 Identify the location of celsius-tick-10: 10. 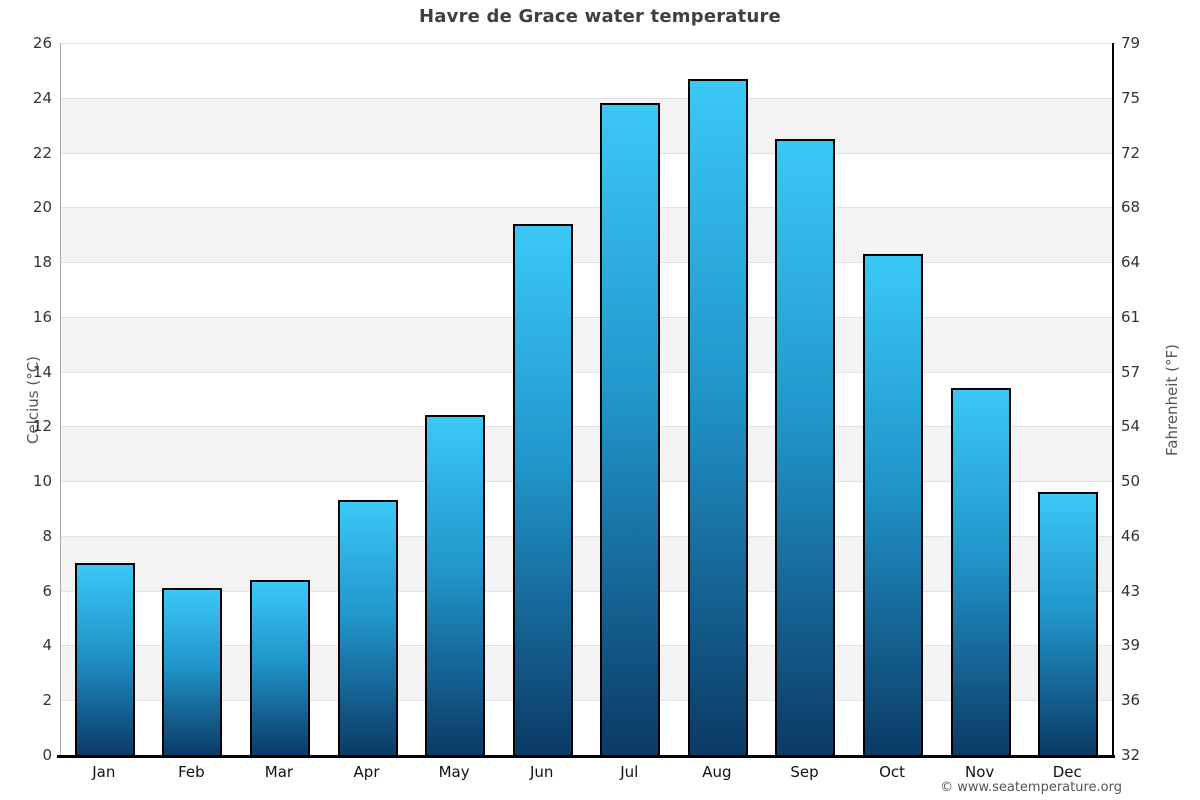
(42, 481).